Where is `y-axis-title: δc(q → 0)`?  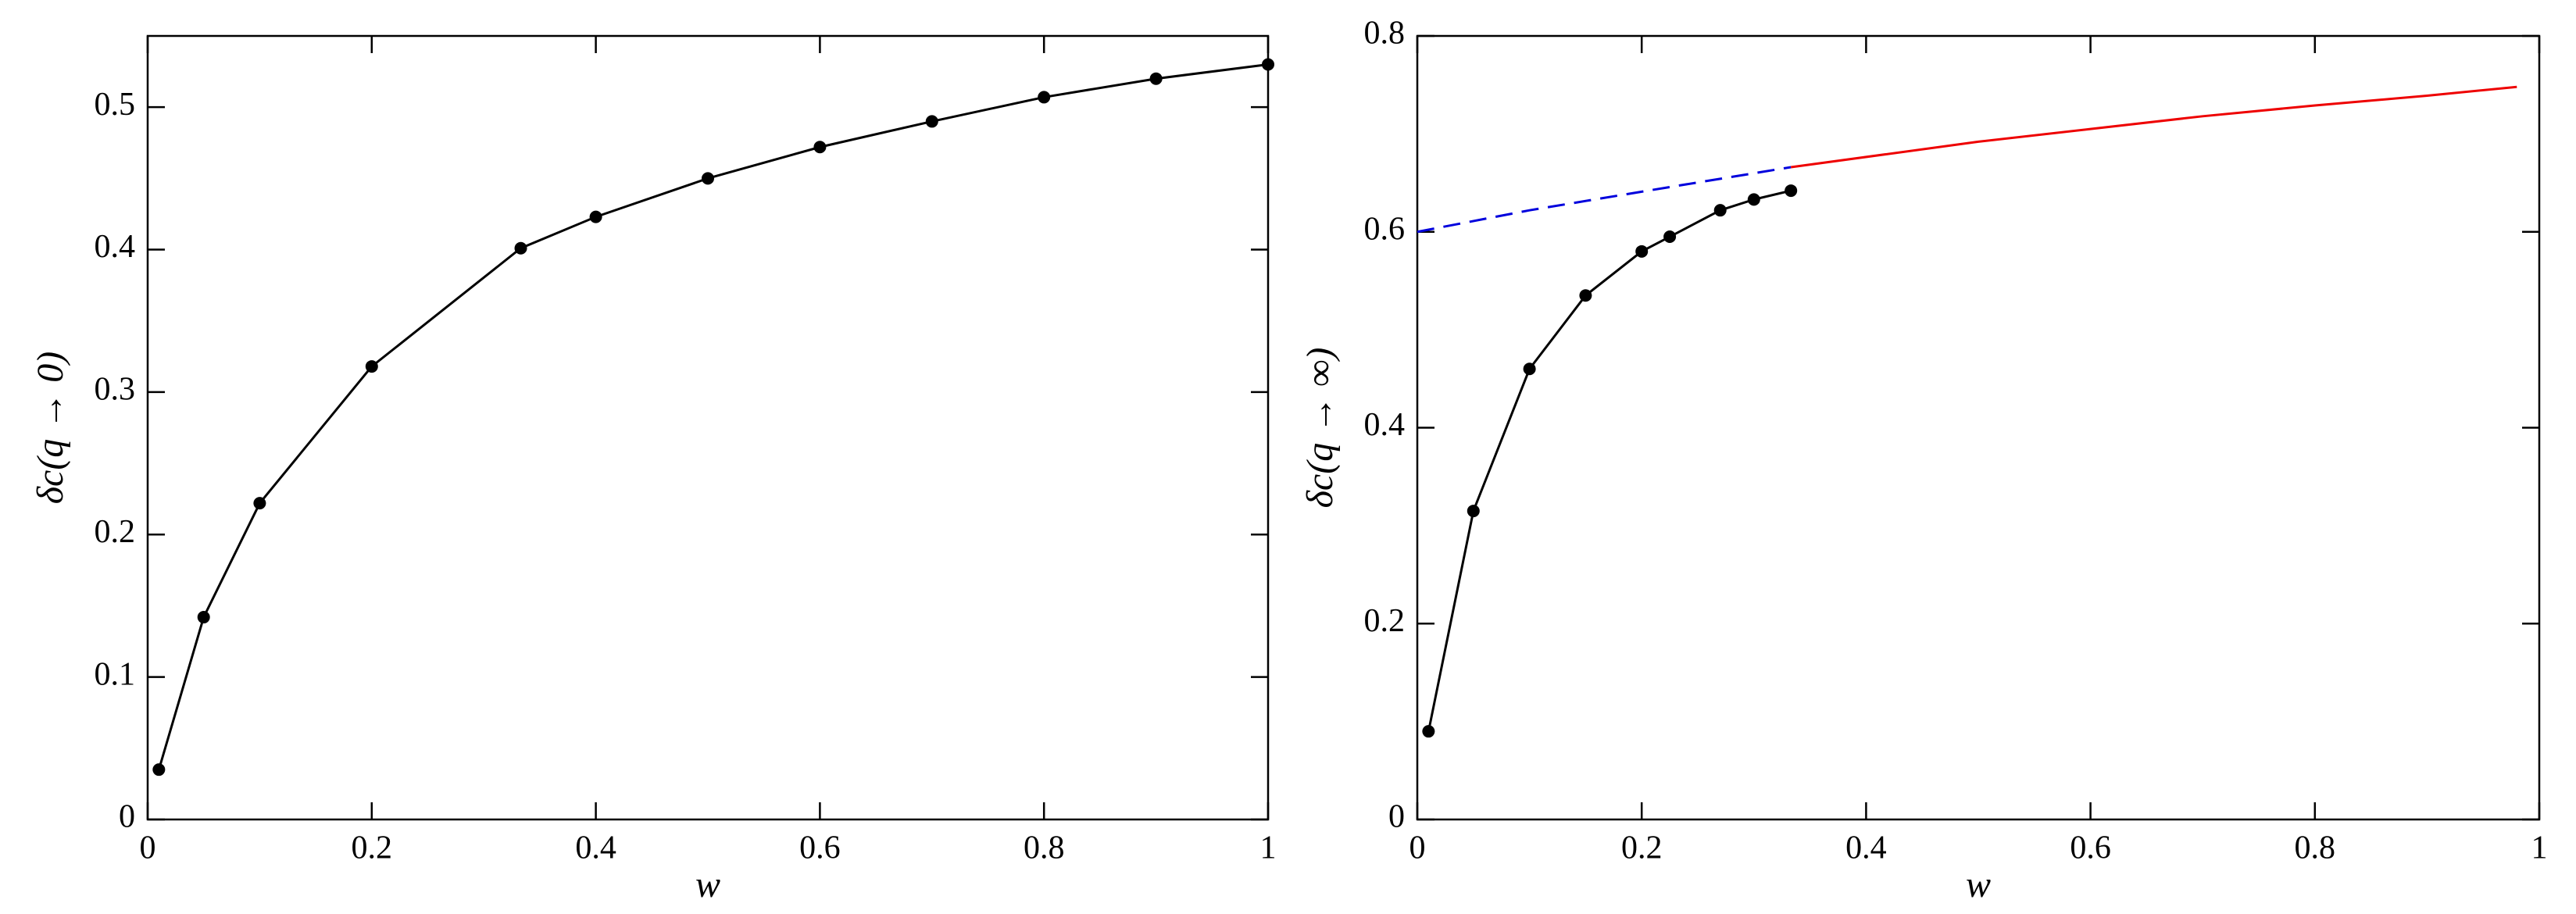
y-axis-title: δc(q → 0) is located at coordinates (51, 428).